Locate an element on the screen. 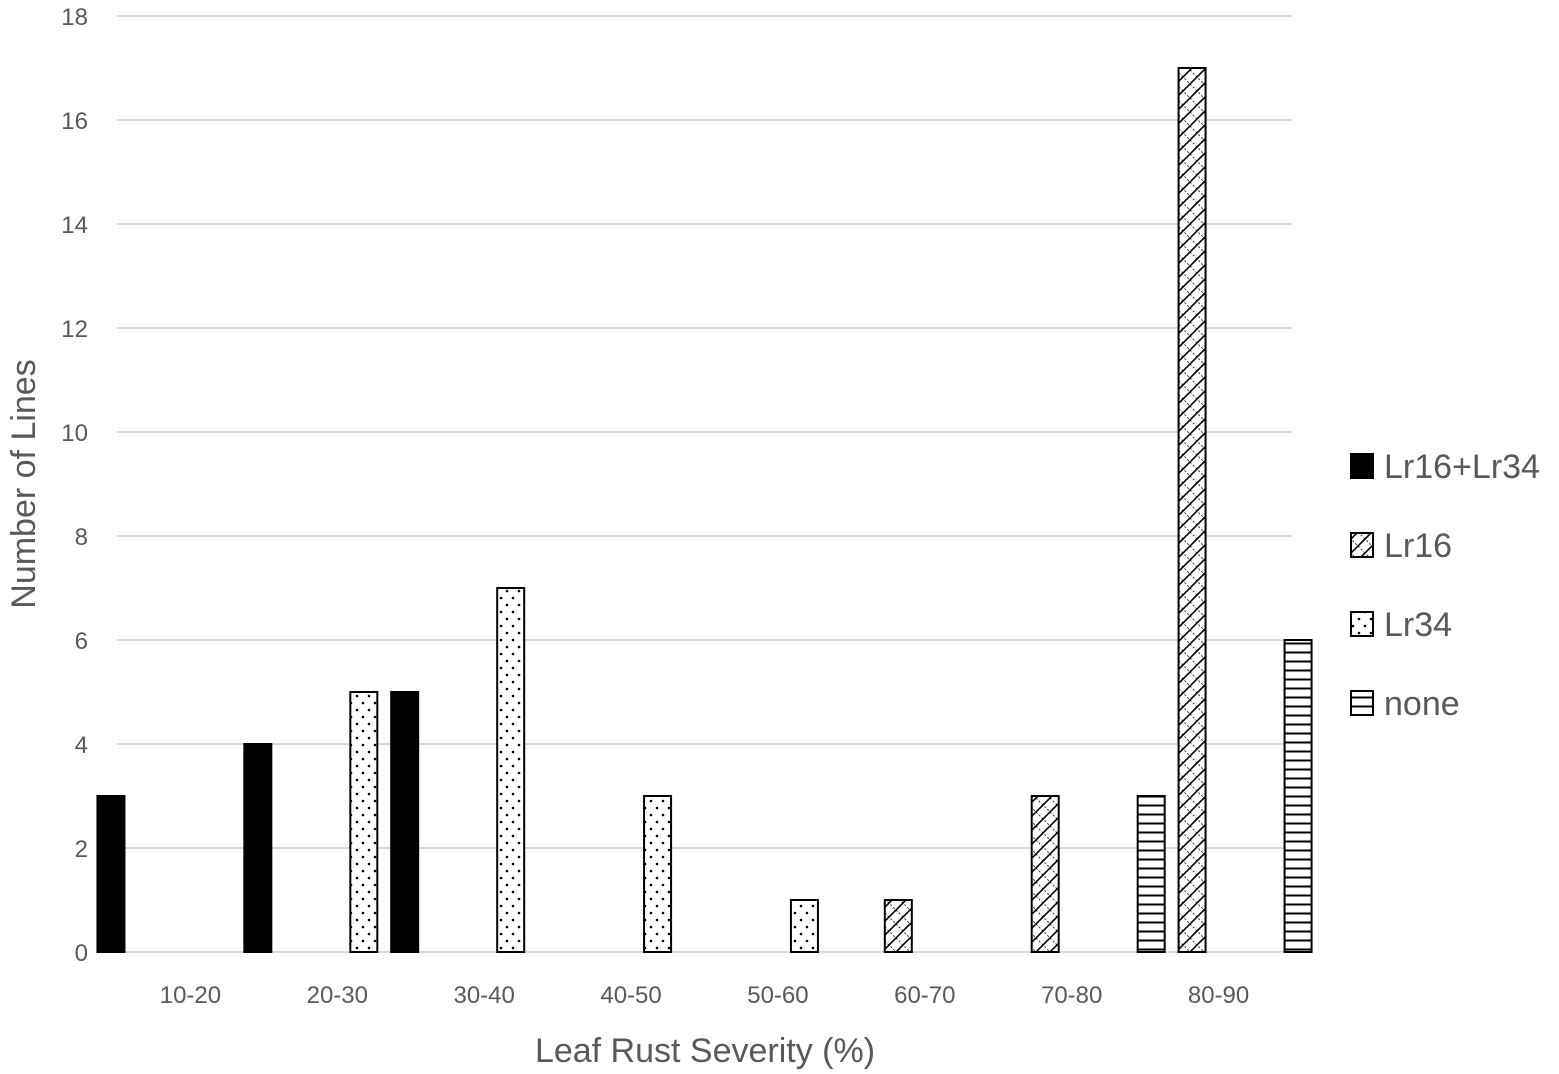  y-tick-label: 2 is located at coordinates (81, 849).